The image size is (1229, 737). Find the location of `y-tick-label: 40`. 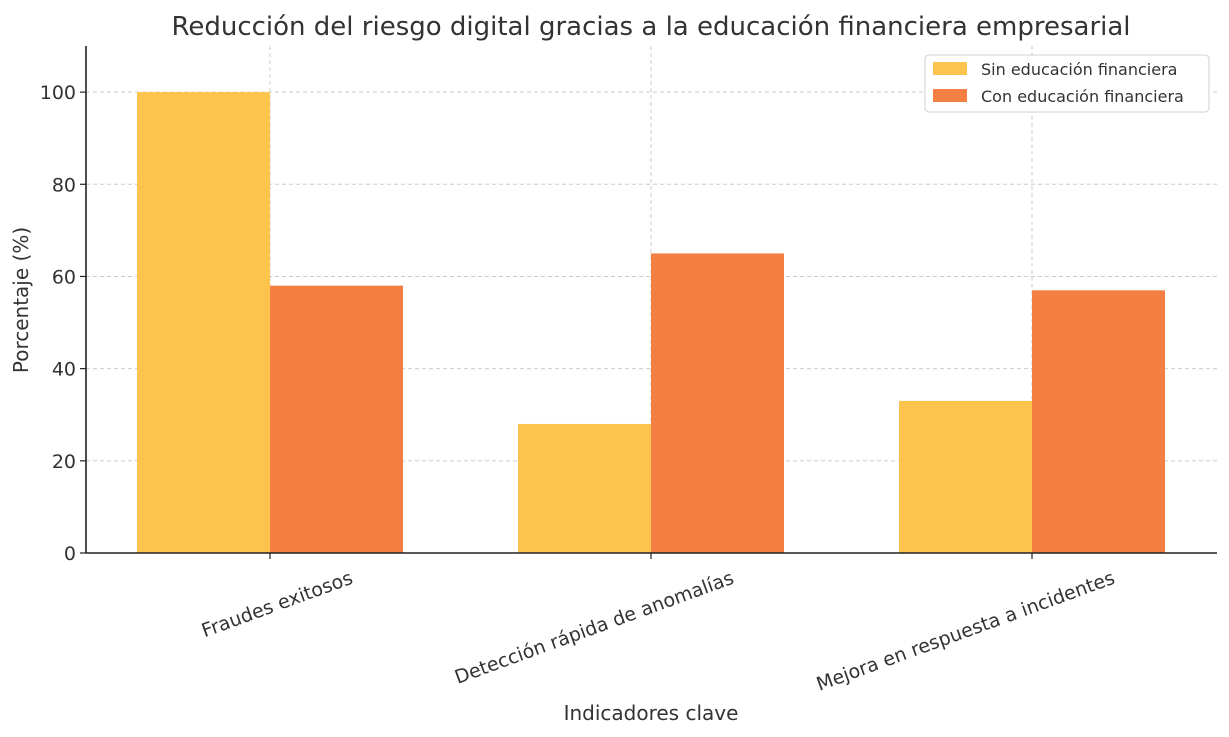

y-tick-label: 40 is located at coordinates (64, 370).